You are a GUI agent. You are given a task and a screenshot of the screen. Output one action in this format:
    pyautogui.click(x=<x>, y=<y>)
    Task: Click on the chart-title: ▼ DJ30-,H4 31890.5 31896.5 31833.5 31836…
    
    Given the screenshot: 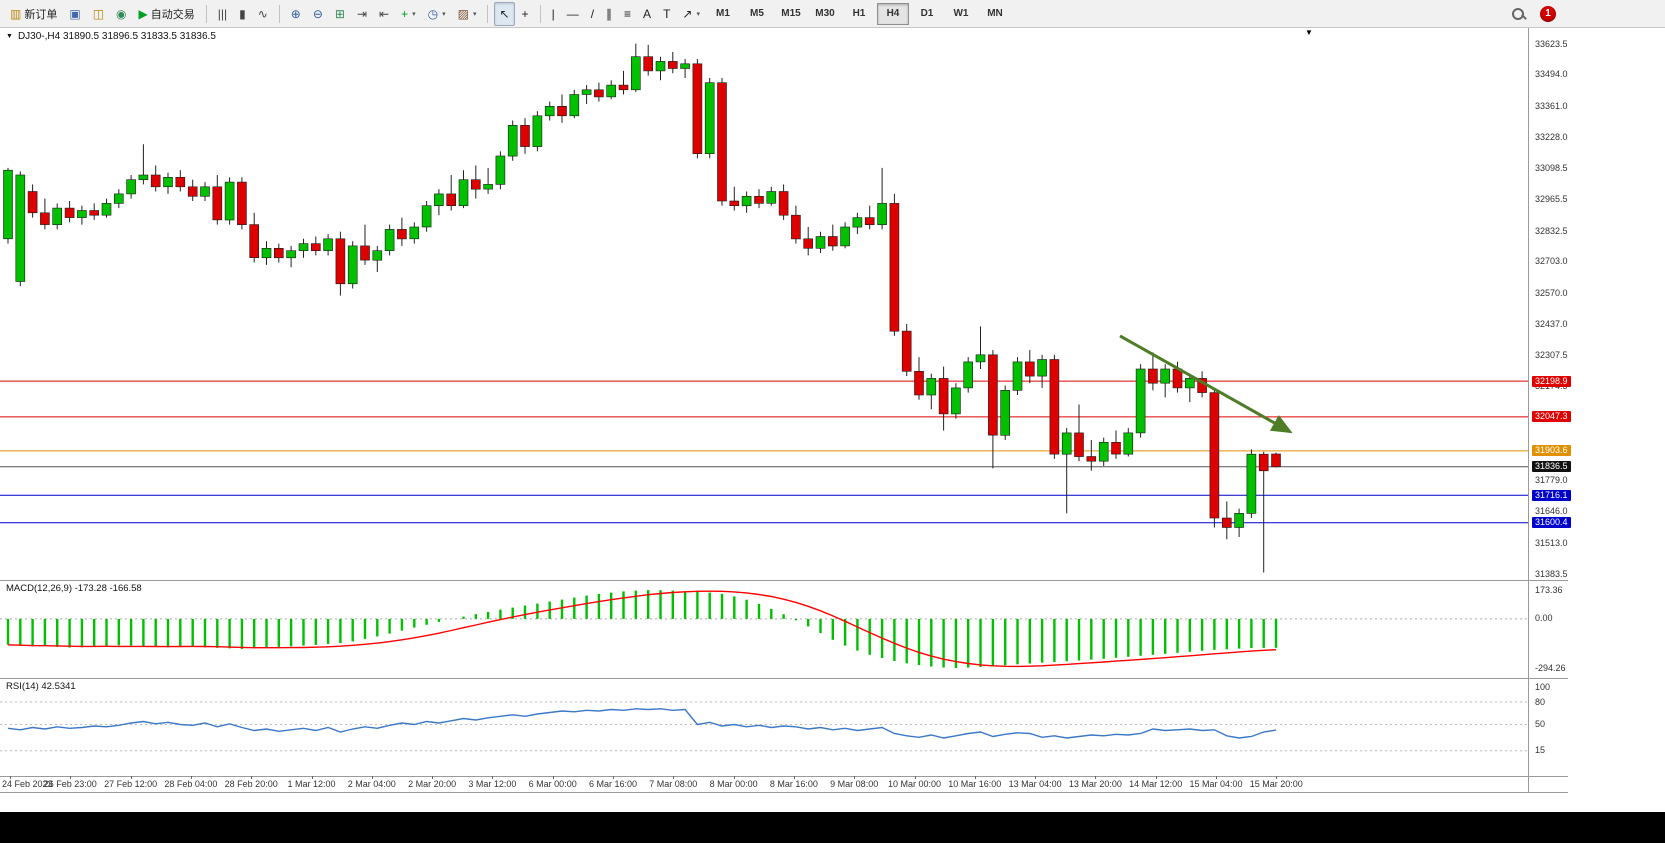 What is the action you would take?
    pyautogui.click(x=111, y=36)
    